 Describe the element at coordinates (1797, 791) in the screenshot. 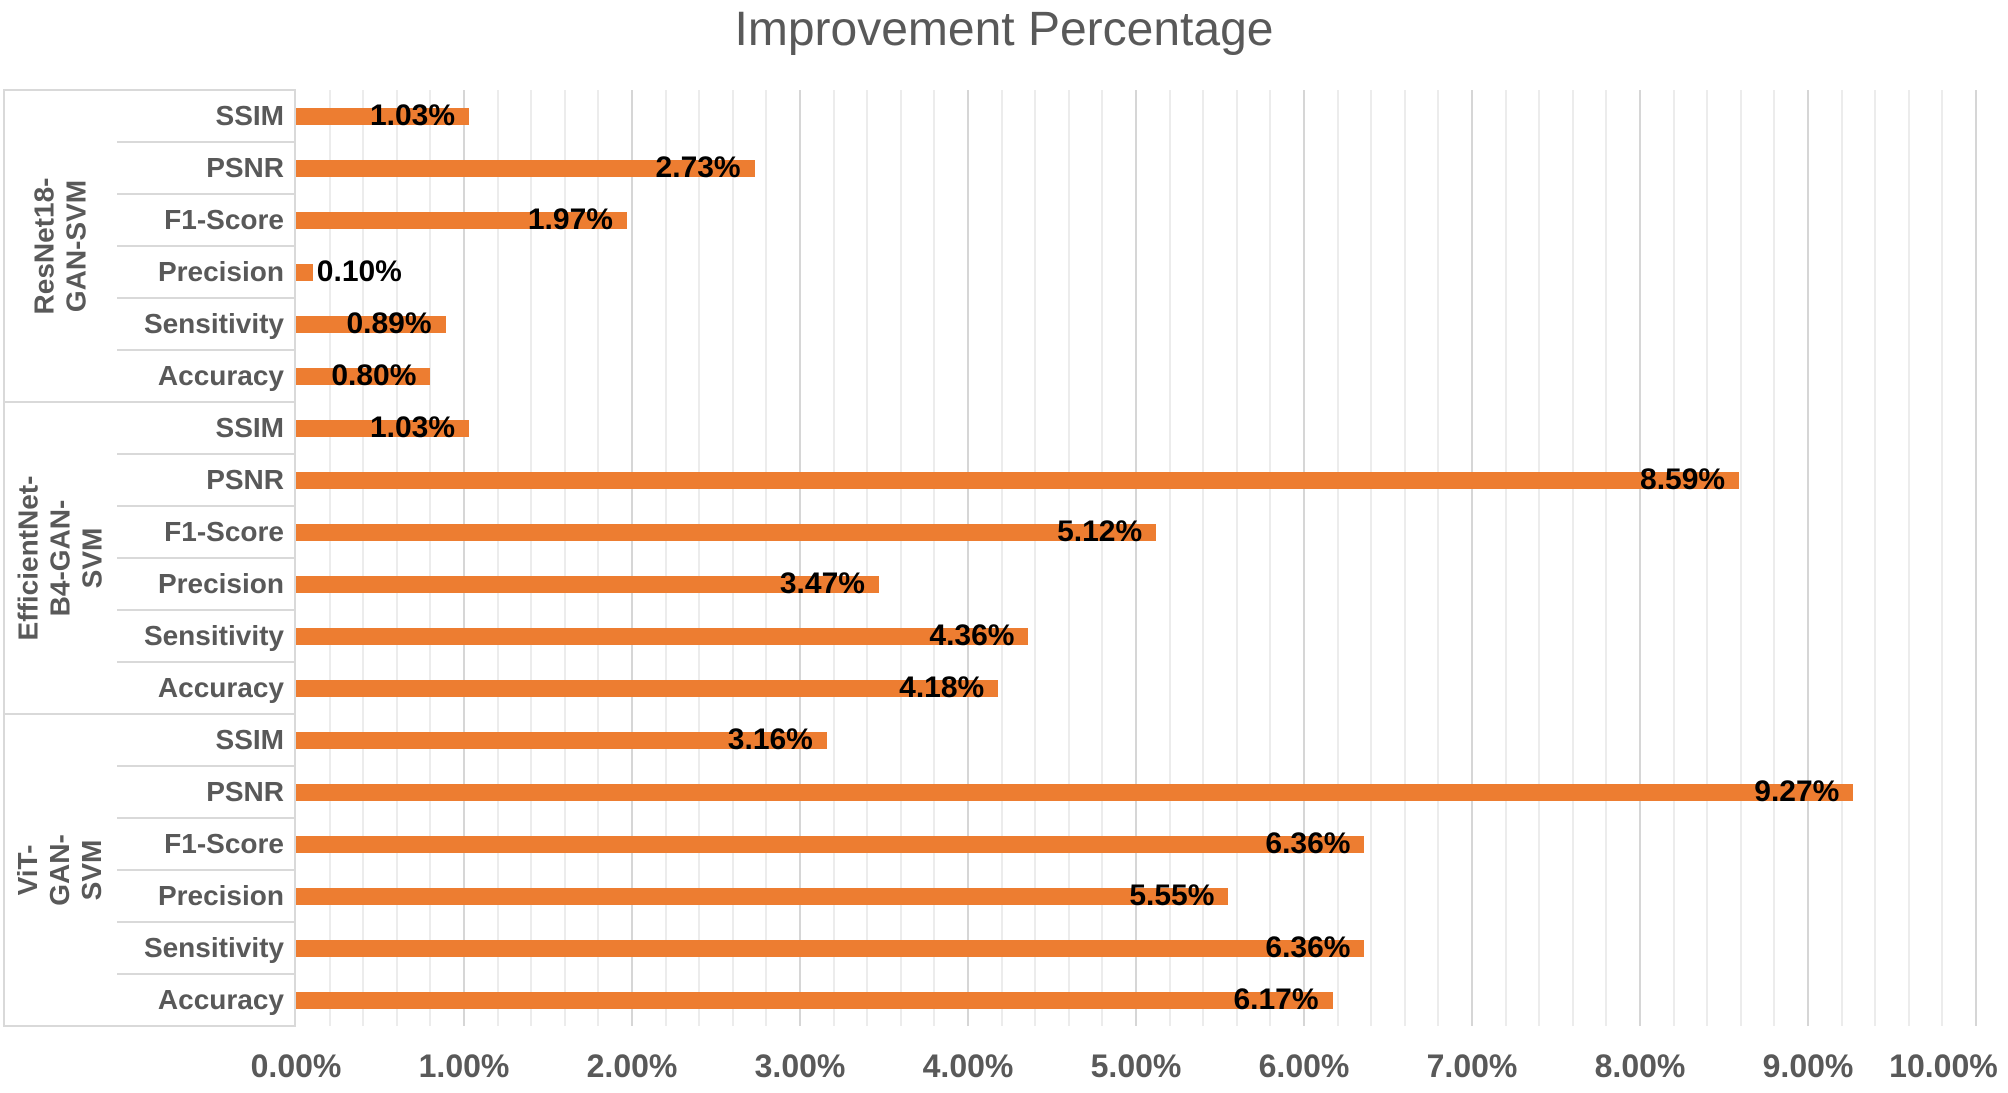

I see `bar-value-label: 9.27%` at that location.